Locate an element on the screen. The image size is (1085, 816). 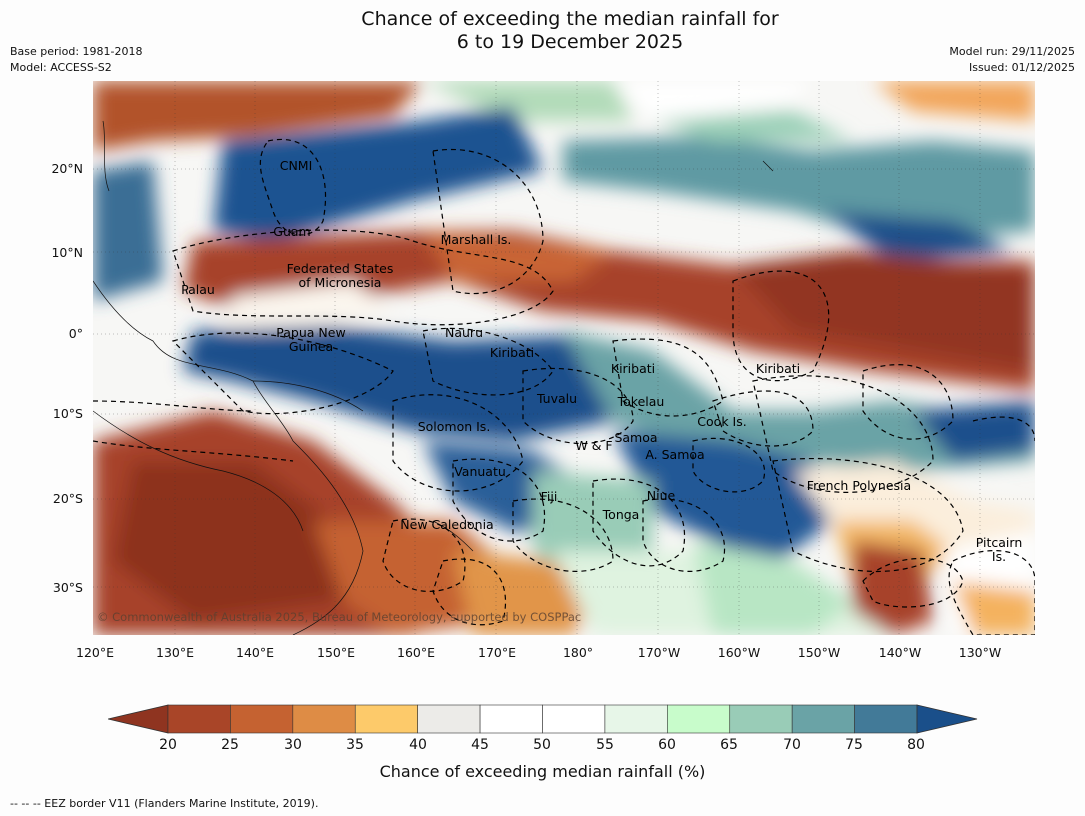
base-period: Base period: 1981-2018 is located at coordinates (76, 51).